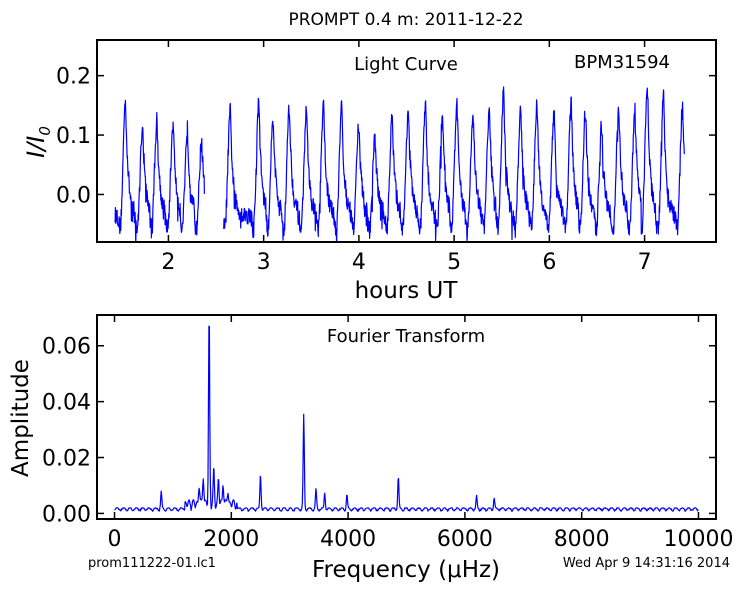 Image resolution: width=743 pixels, height=593 pixels. What do you see at coordinates (405, 20) in the screenshot?
I see `figure-title: PROMPT 0.4 m: 2011-12-22` at bounding box center [405, 20].